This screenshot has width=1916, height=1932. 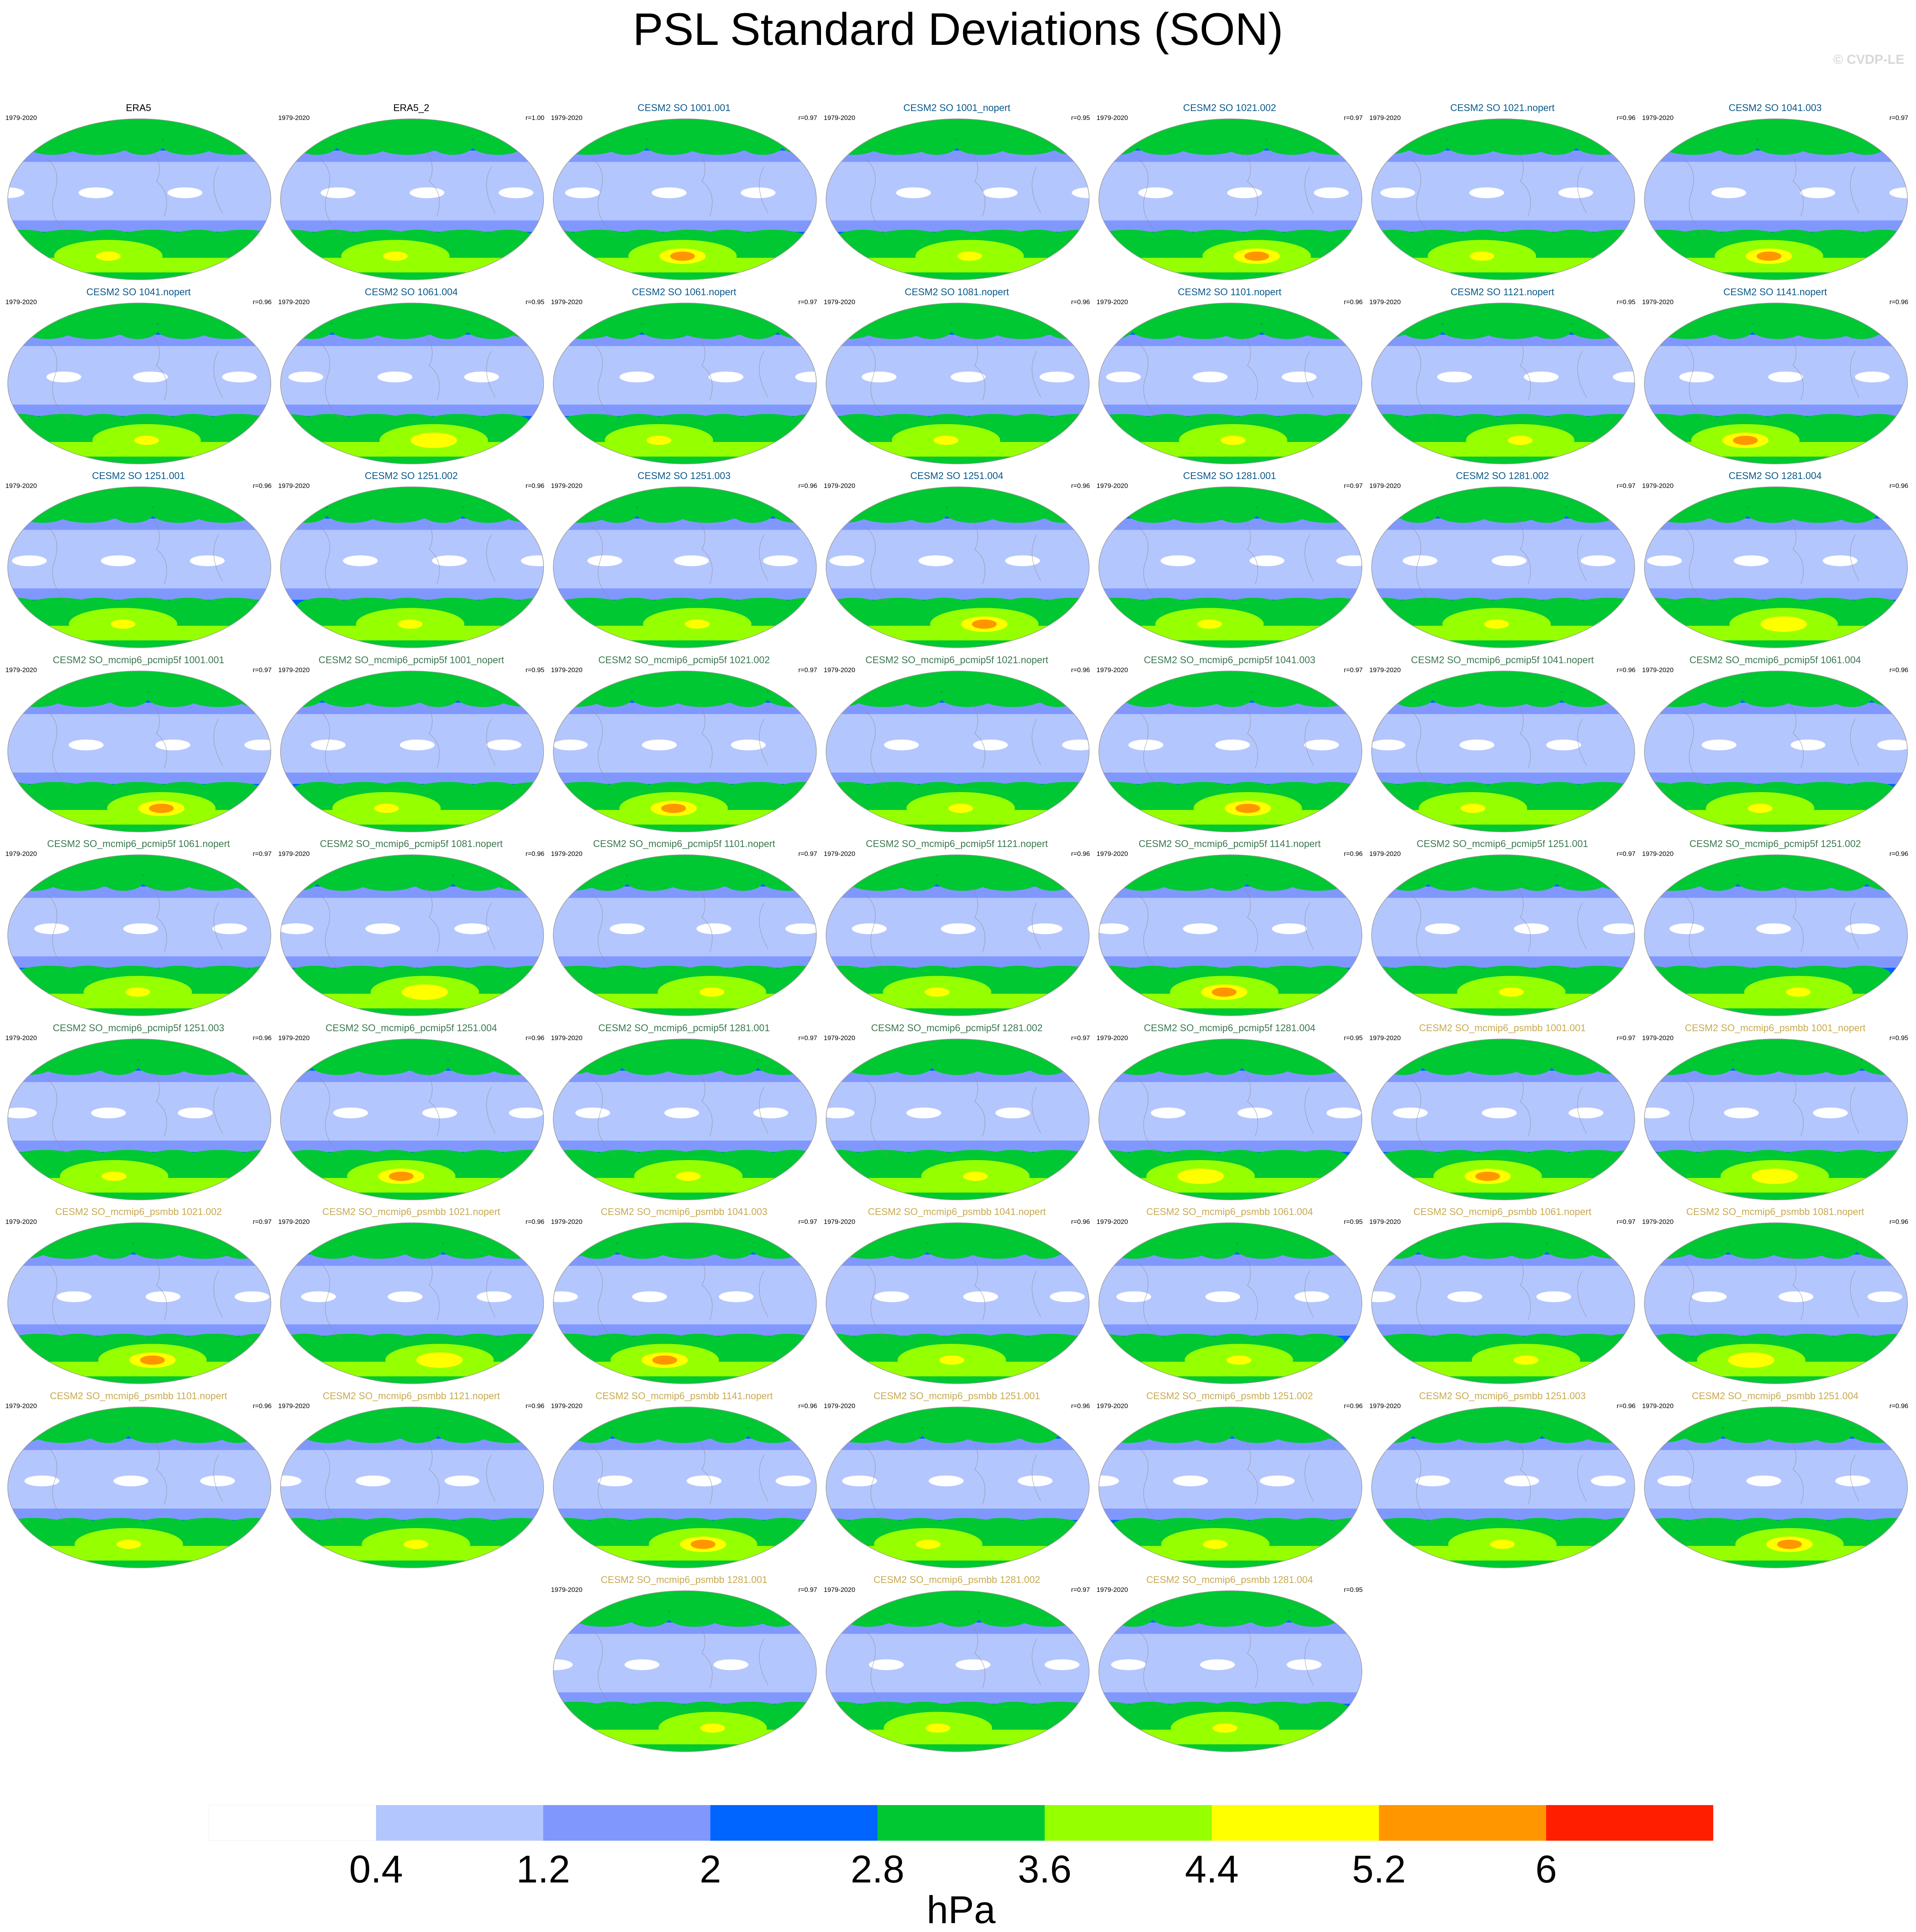 I want to click on panel-title: CESM2 SO 1081.nopert, so click(x=957, y=292).